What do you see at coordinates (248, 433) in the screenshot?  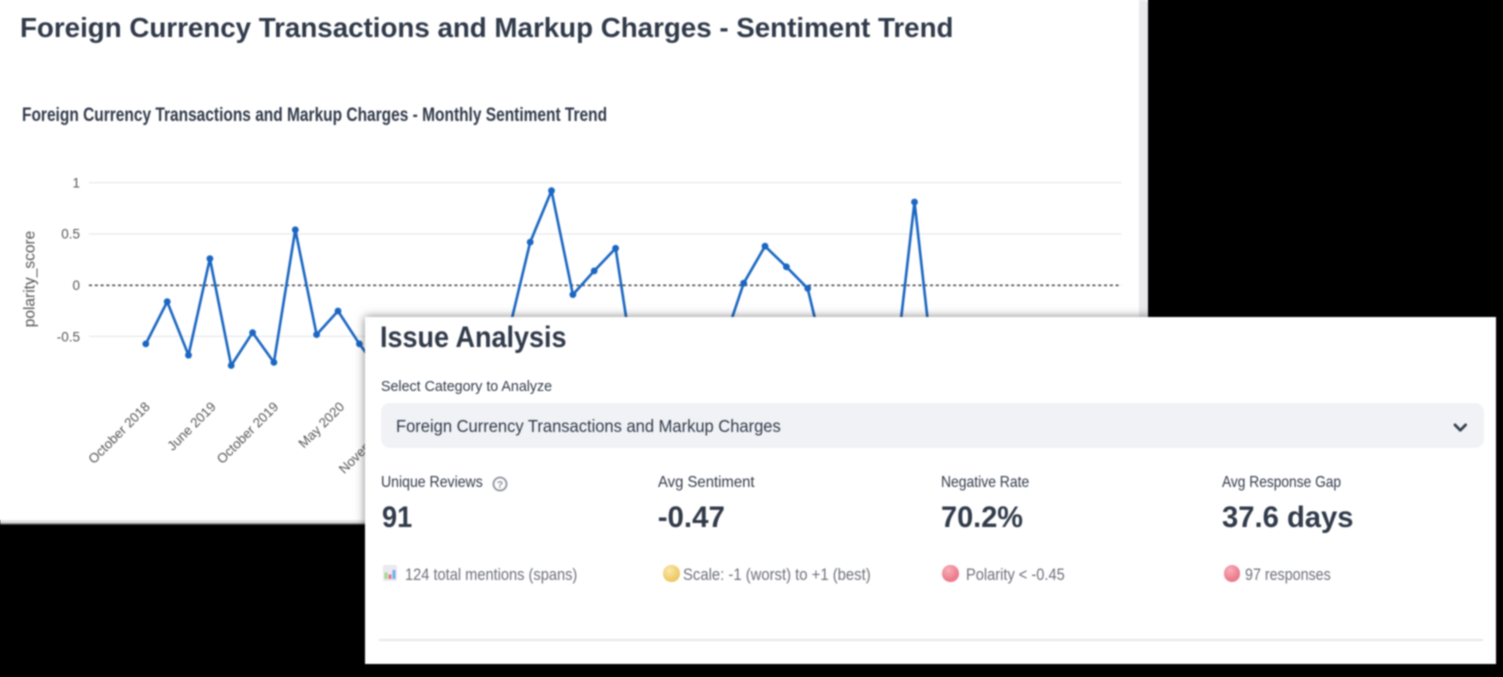 I see `svg-text: October 2019` at bounding box center [248, 433].